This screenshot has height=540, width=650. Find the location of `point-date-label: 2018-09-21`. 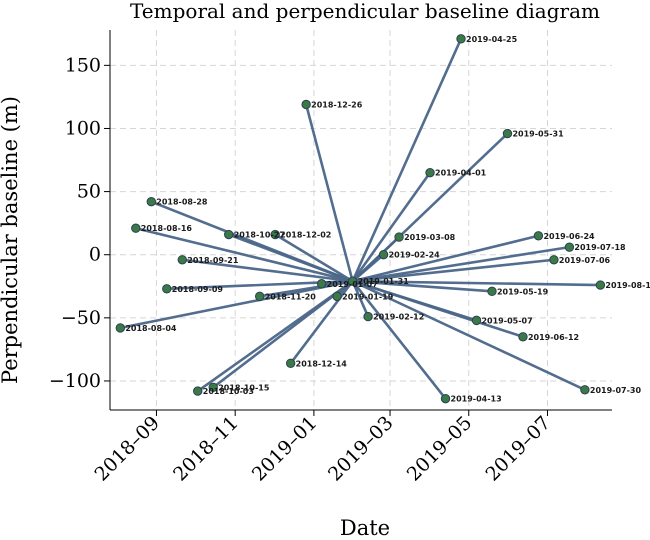

point-date-label: 2018-09-21 is located at coordinates (213, 260).